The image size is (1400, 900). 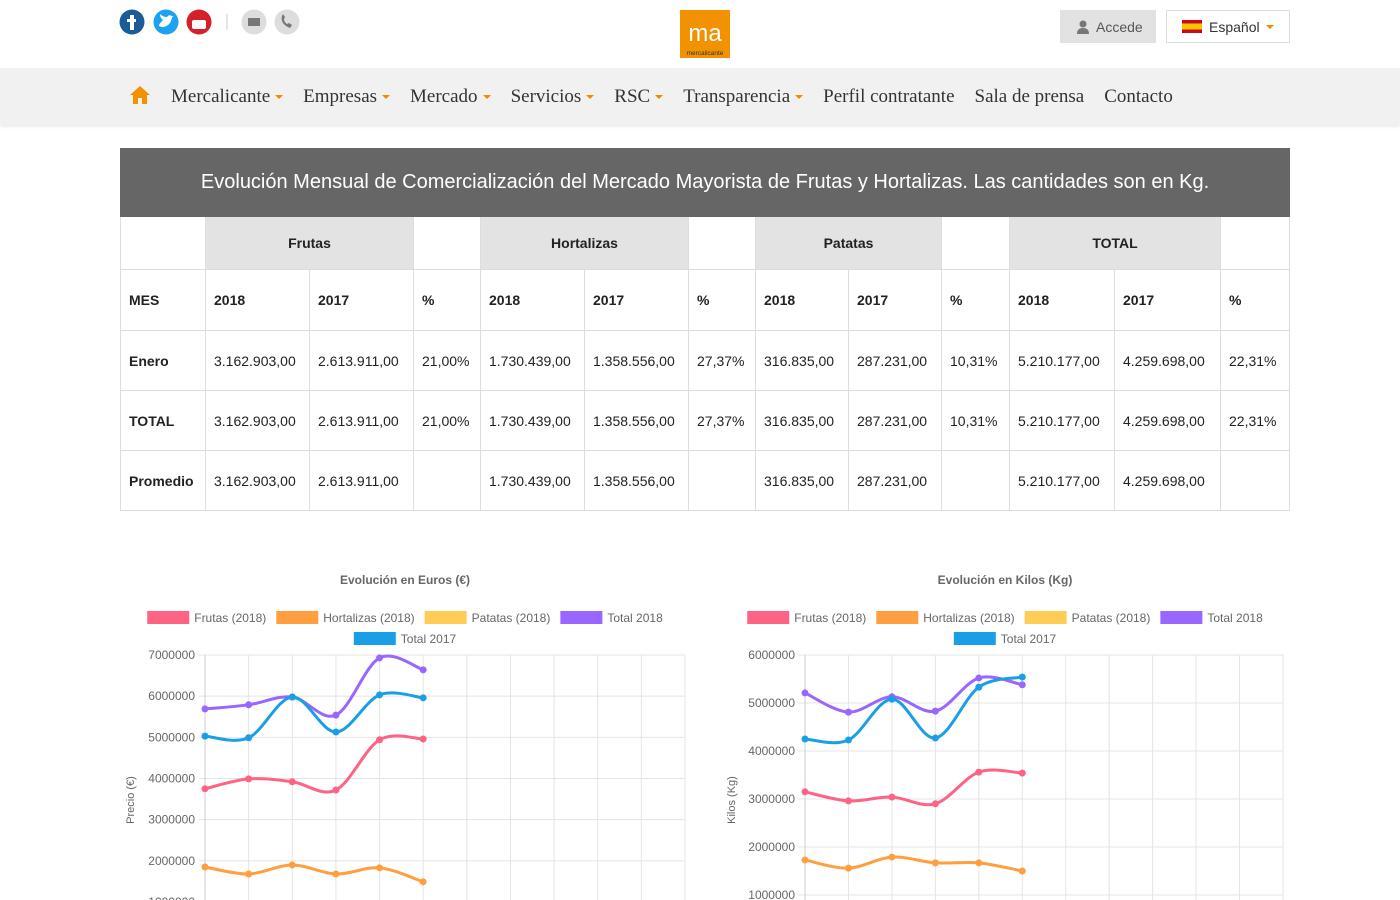 What do you see at coordinates (140, 95) in the screenshot?
I see `home-icon` at bounding box center [140, 95].